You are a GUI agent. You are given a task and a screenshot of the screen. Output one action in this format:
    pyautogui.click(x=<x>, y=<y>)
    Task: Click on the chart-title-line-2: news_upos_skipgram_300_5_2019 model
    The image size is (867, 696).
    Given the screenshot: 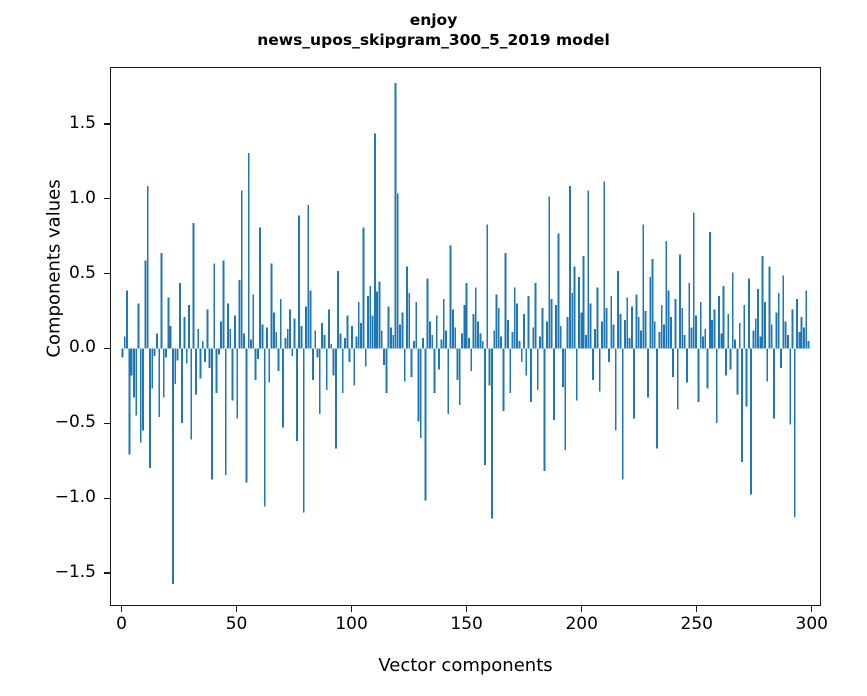 What is the action you would take?
    pyautogui.click(x=433, y=40)
    